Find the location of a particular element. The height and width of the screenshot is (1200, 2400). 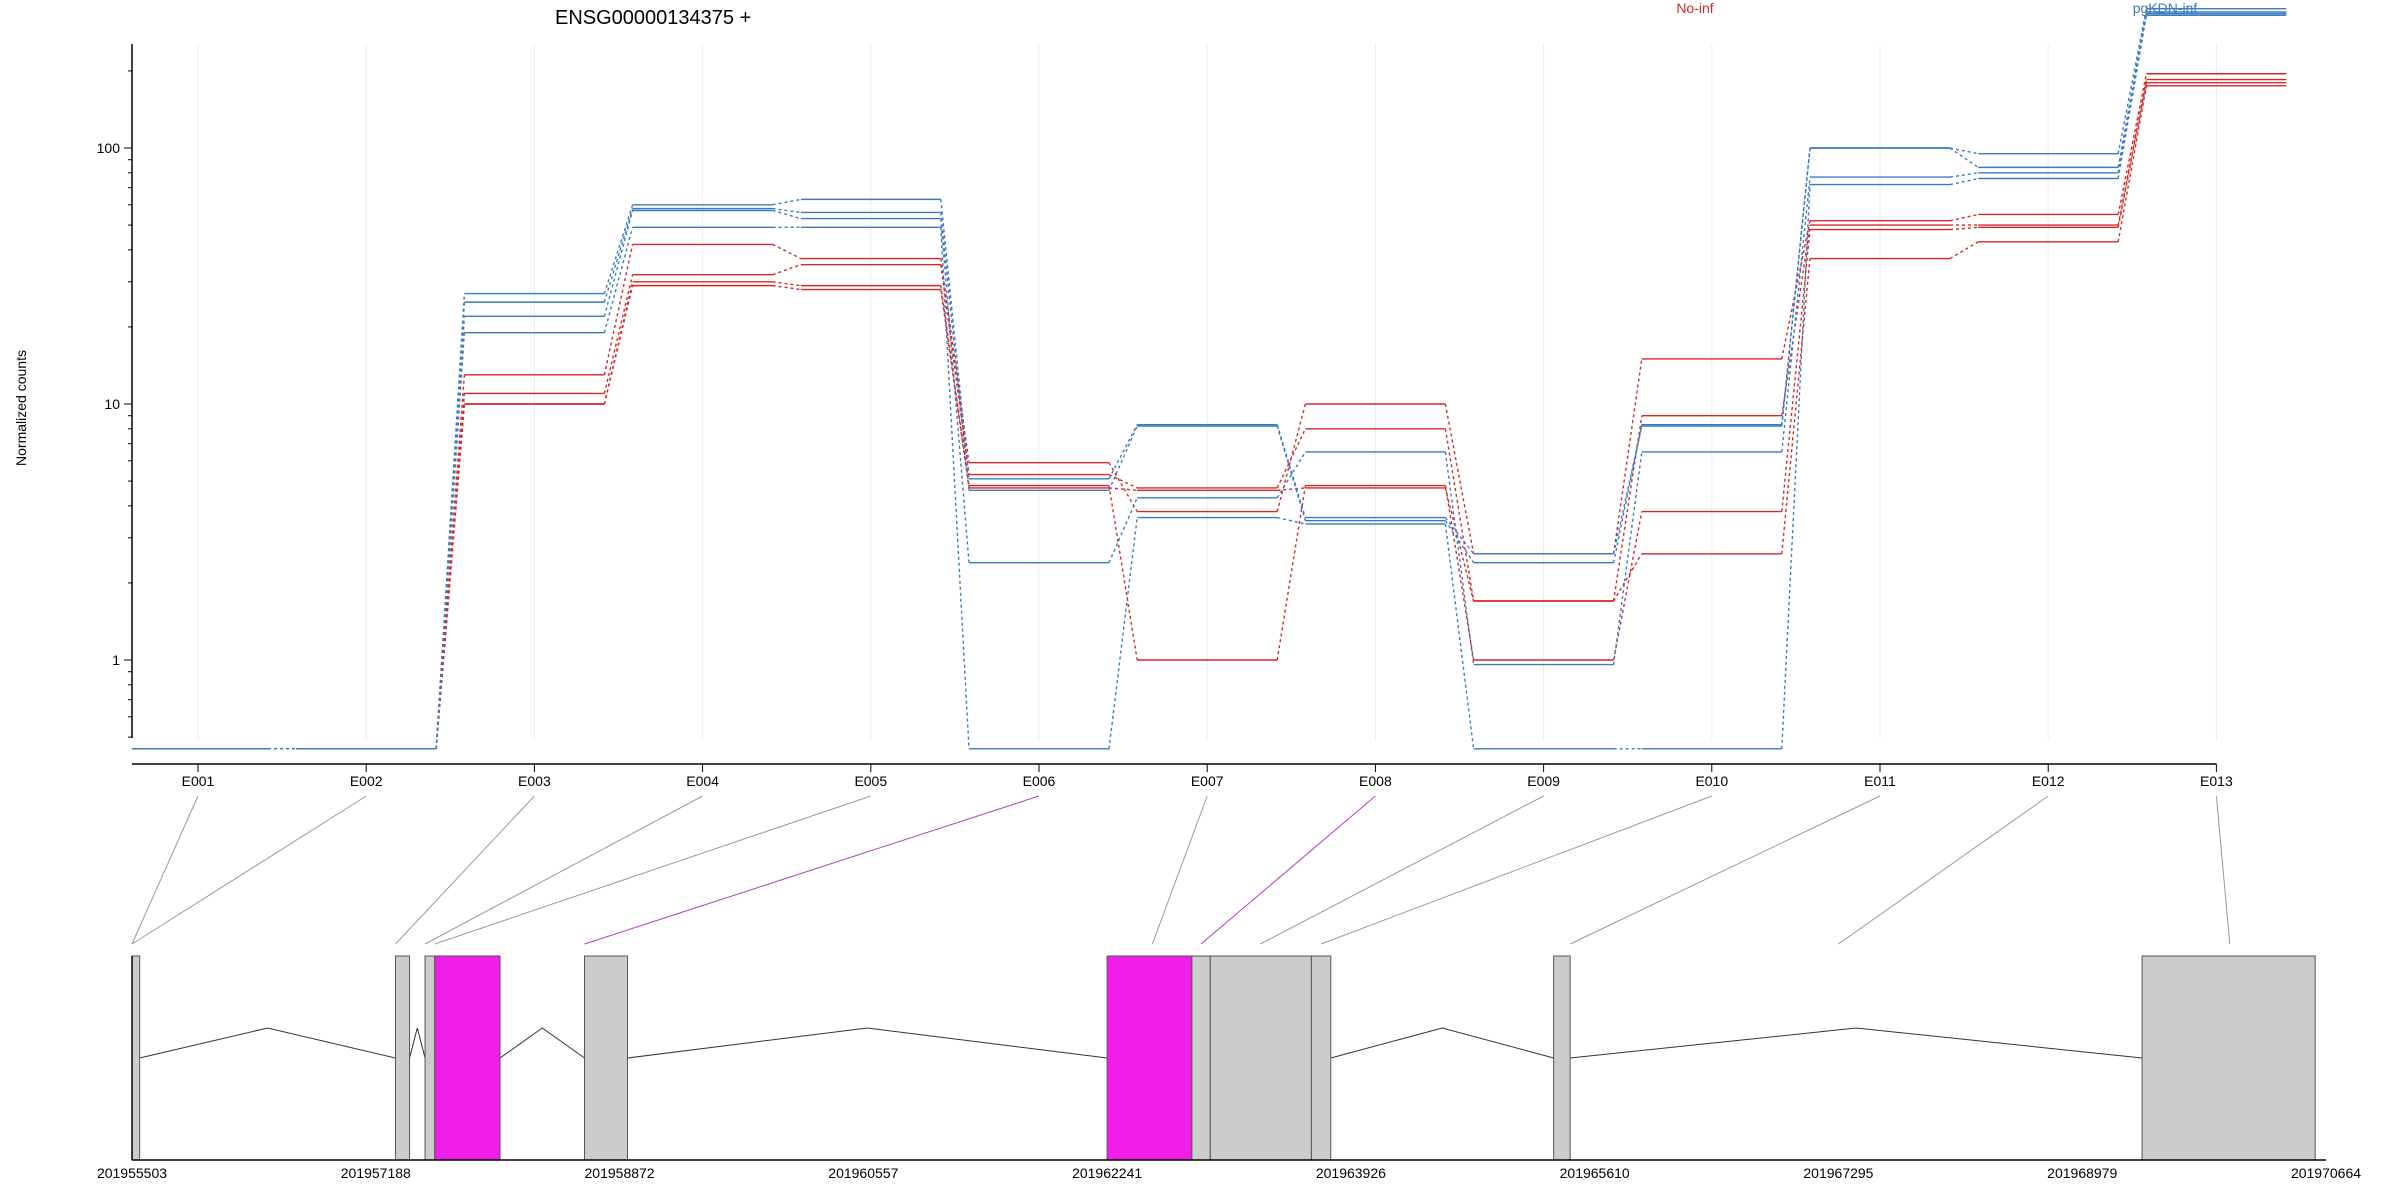

x-tick-label: E008 is located at coordinates (1375, 781).